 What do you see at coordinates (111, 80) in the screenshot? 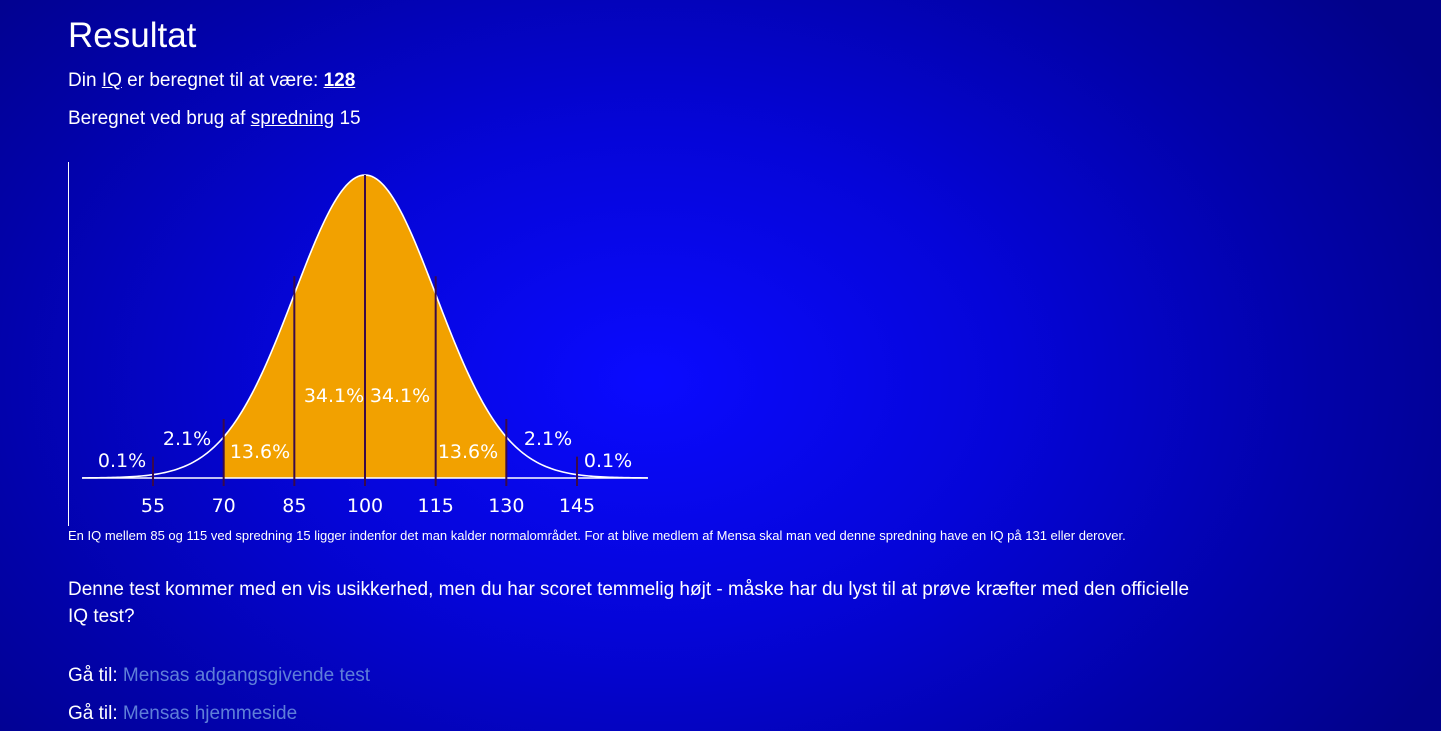
I see `iq-link: IQ` at bounding box center [111, 80].